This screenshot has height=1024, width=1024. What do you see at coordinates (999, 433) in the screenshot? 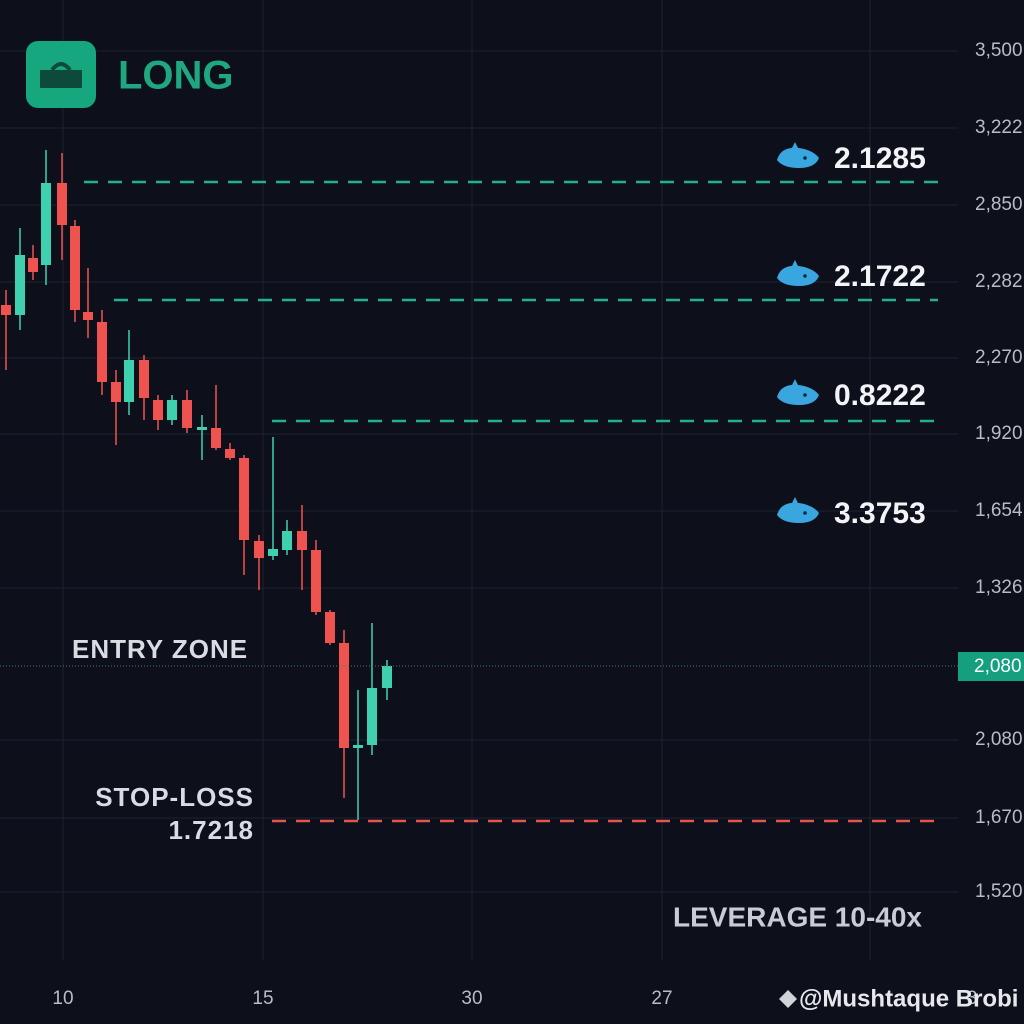
I see `y-tick-label: 1,920` at bounding box center [999, 433].